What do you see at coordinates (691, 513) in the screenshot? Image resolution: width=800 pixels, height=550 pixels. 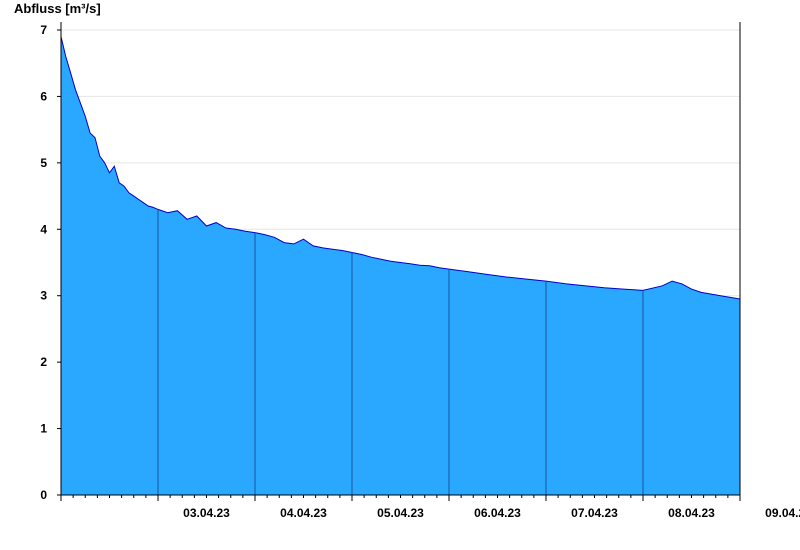 I see `x-tick-label-5: 08.04.23` at bounding box center [691, 513].